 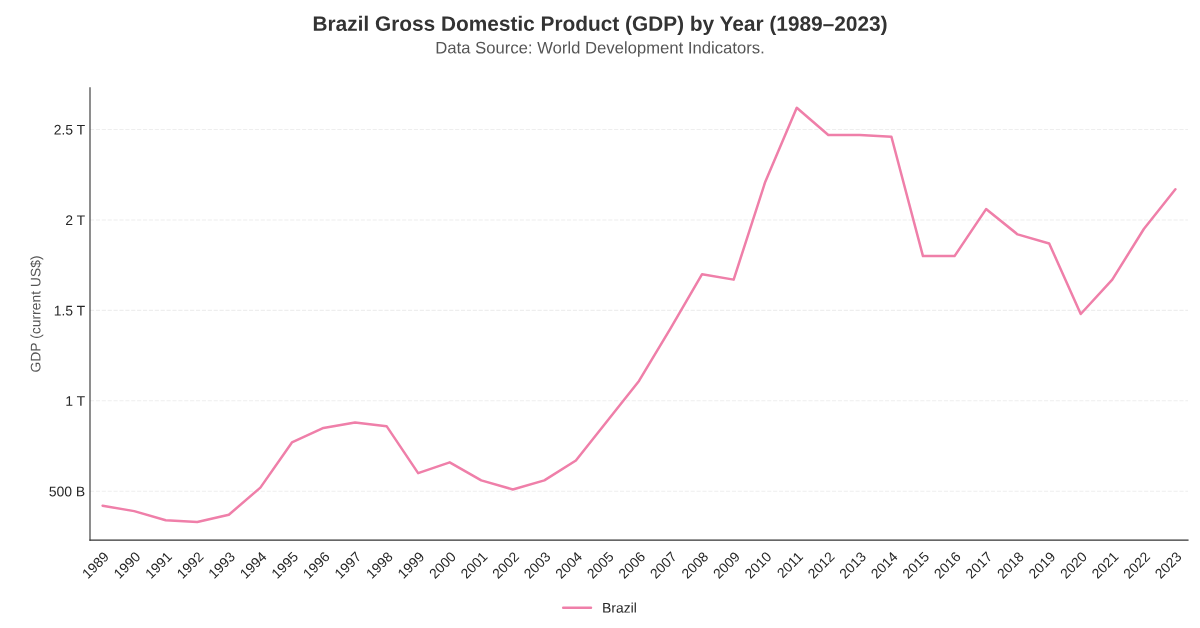 I want to click on chart-title: Brazil Gross Domestic Product (GDP) by Year (1989–2023), so click(x=600, y=25).